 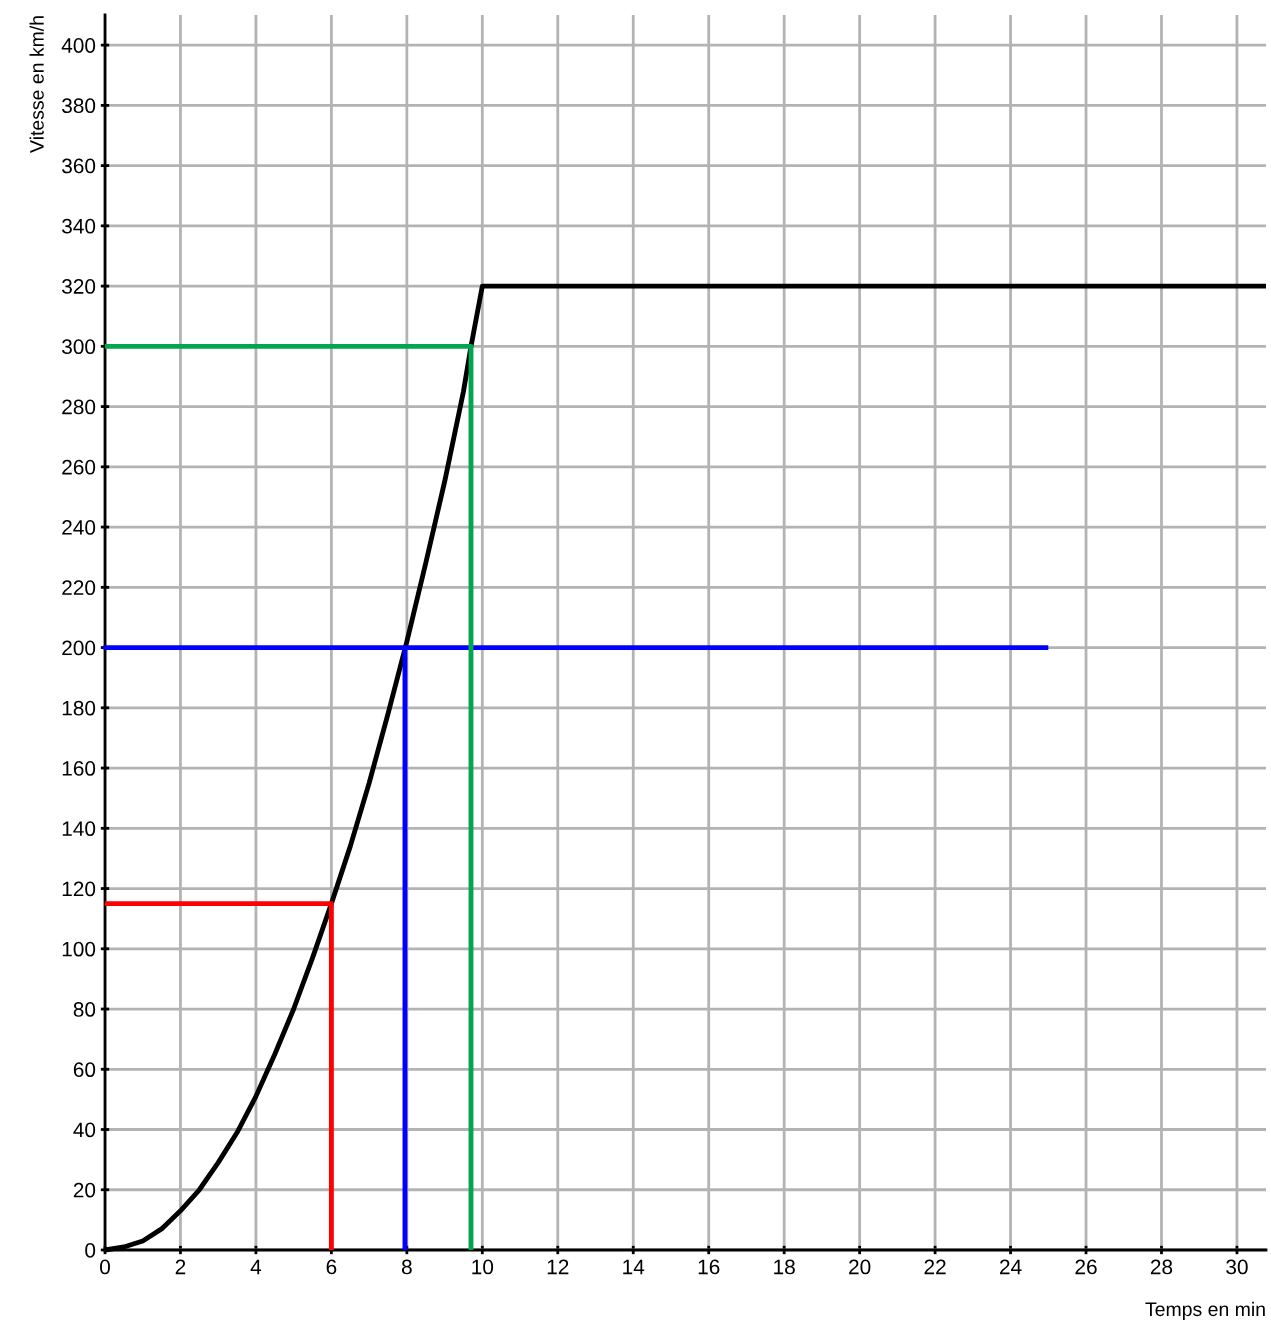 I want to click on x-tick-label: 10, so click(x=483, y=1267).